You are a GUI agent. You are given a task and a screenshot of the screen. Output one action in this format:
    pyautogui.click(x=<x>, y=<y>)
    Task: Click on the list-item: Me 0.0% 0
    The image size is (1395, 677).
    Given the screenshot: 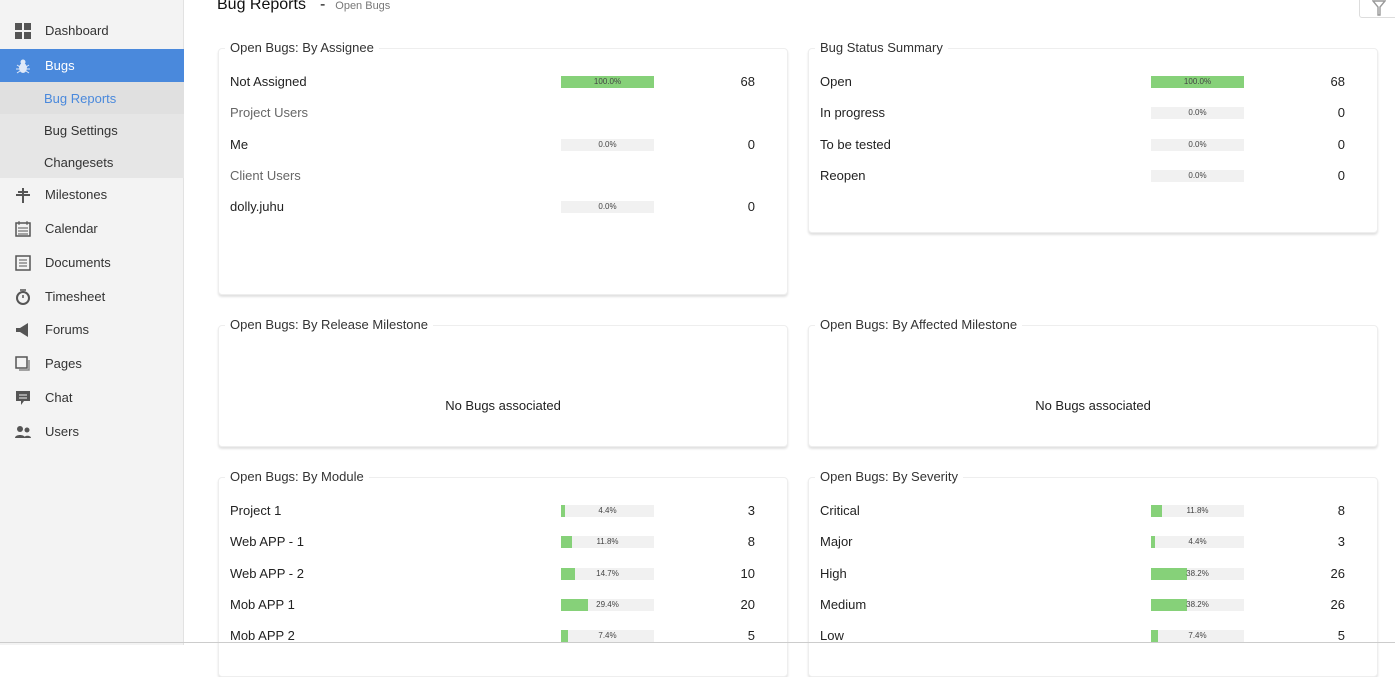 What is the action you would take?
    pyautogui.click(x=508, y=146)
    